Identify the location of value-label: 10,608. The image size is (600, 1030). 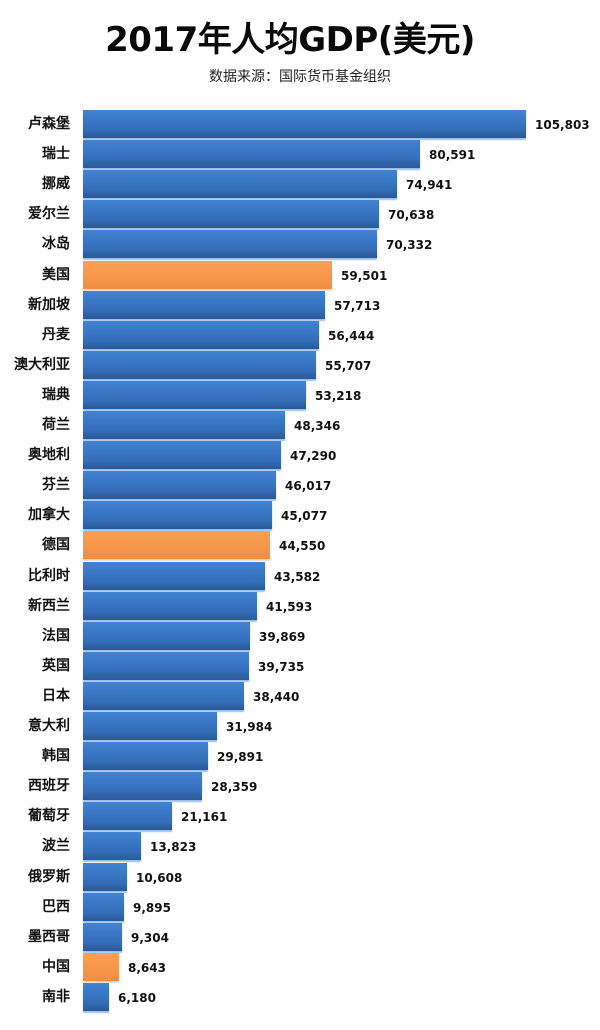
(159, 877).